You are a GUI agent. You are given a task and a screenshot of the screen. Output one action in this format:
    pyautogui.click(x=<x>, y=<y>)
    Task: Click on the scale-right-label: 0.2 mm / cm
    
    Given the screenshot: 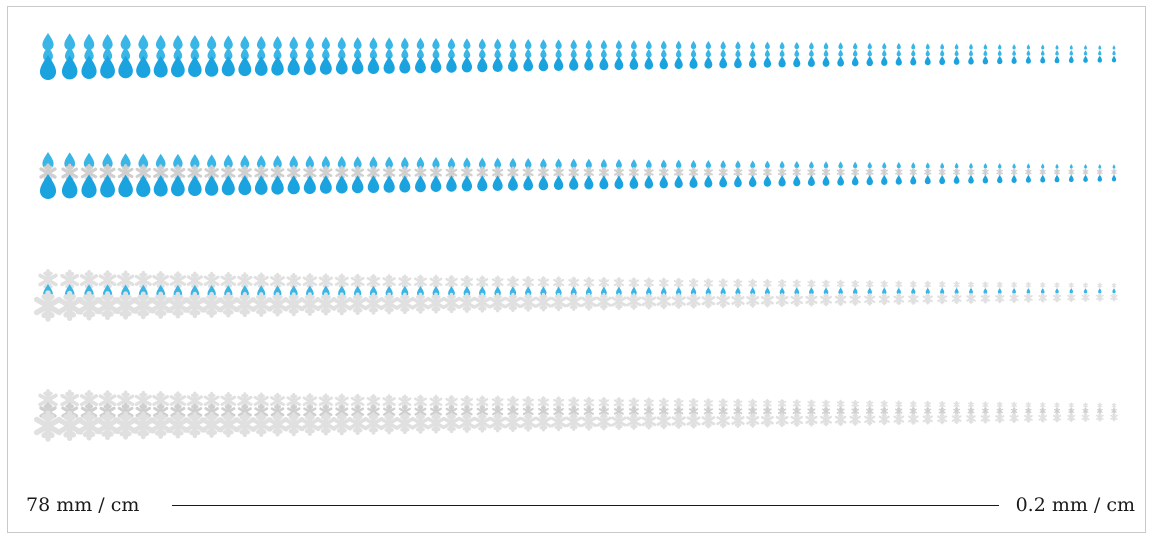 What is the action you would take?
    pyautogui.click(x=1075, y=505)
    